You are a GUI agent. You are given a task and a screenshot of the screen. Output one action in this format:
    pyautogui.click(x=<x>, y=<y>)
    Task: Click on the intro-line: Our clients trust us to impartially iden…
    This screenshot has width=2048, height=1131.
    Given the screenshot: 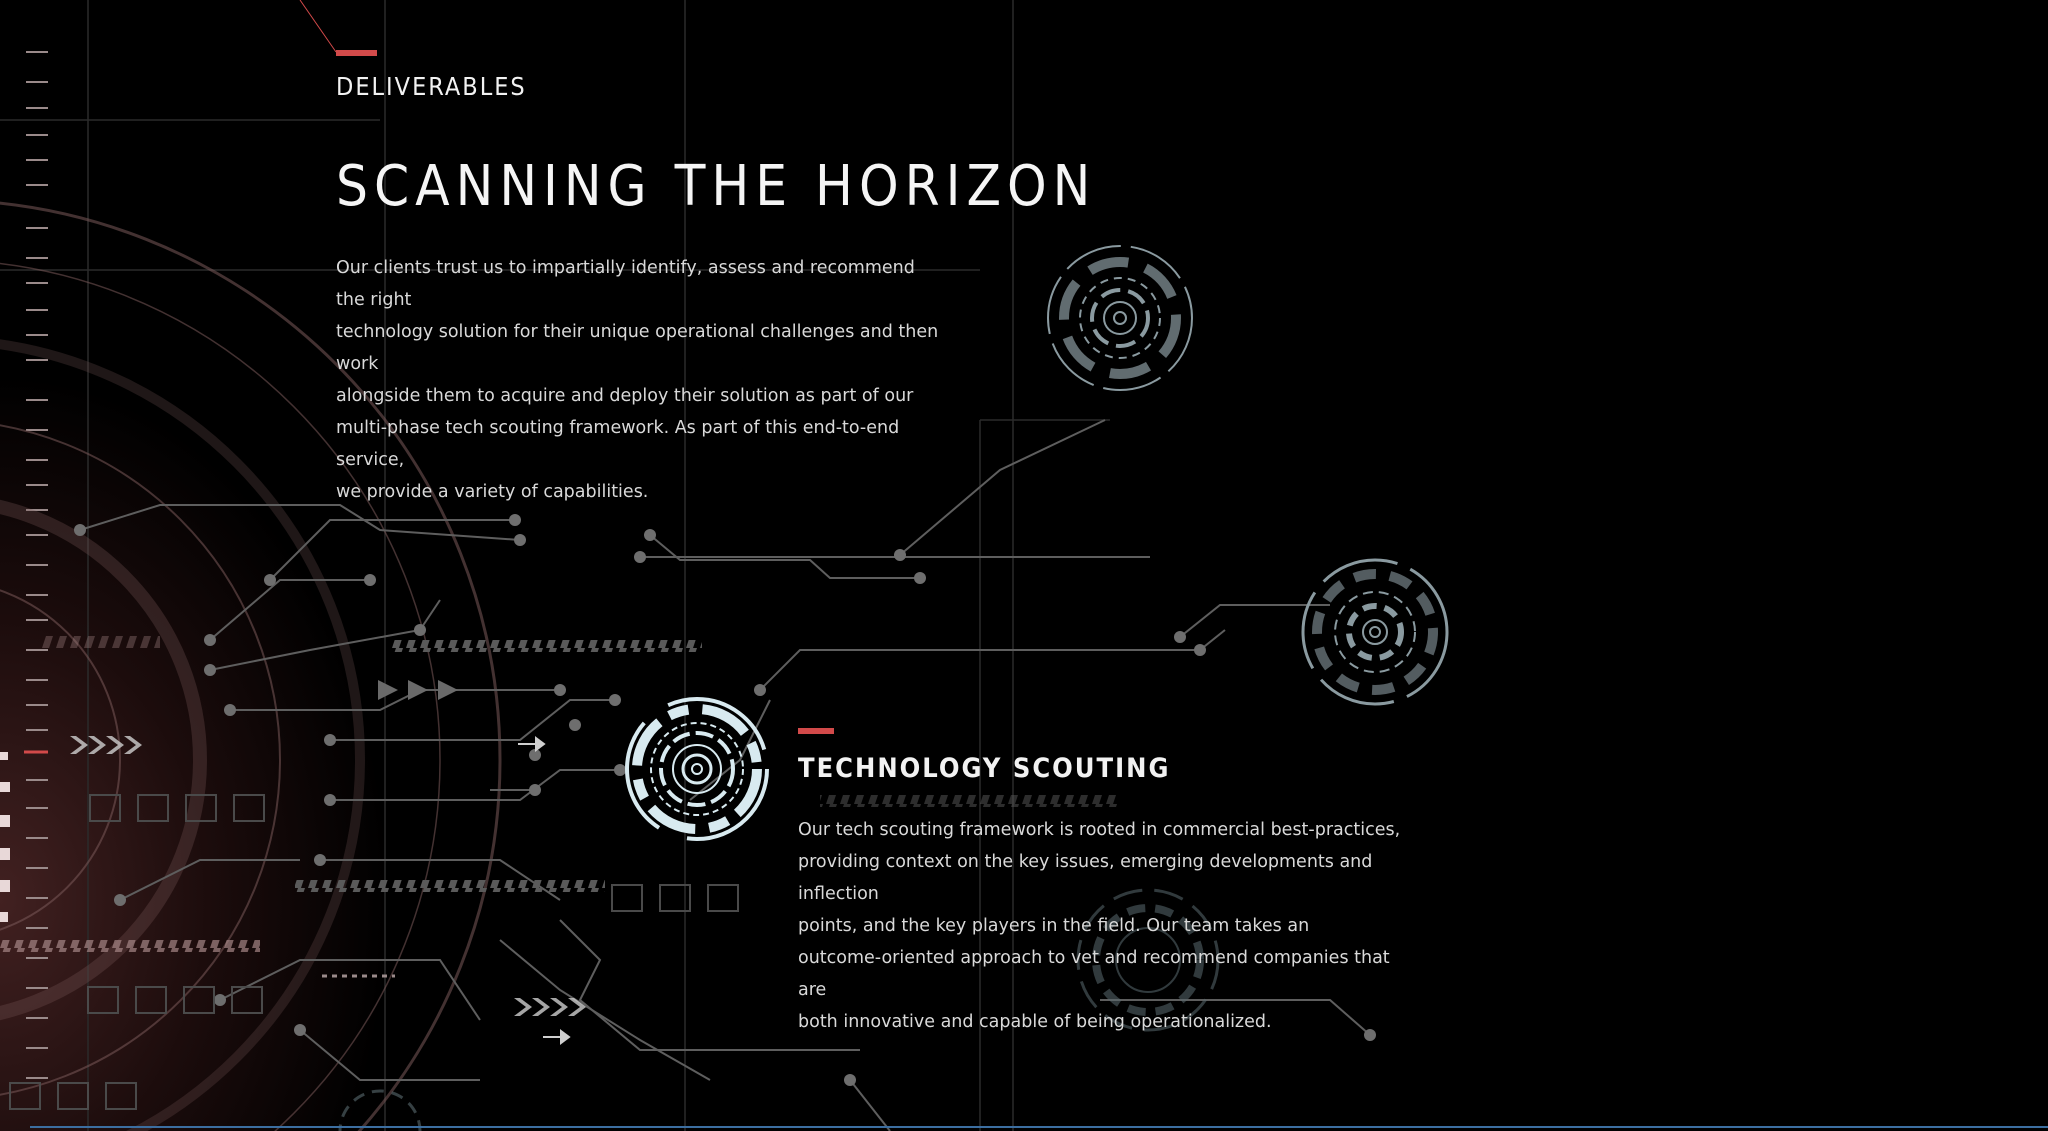 What is the action you would take?
    pyautogui.click(x=625, y=284)
    